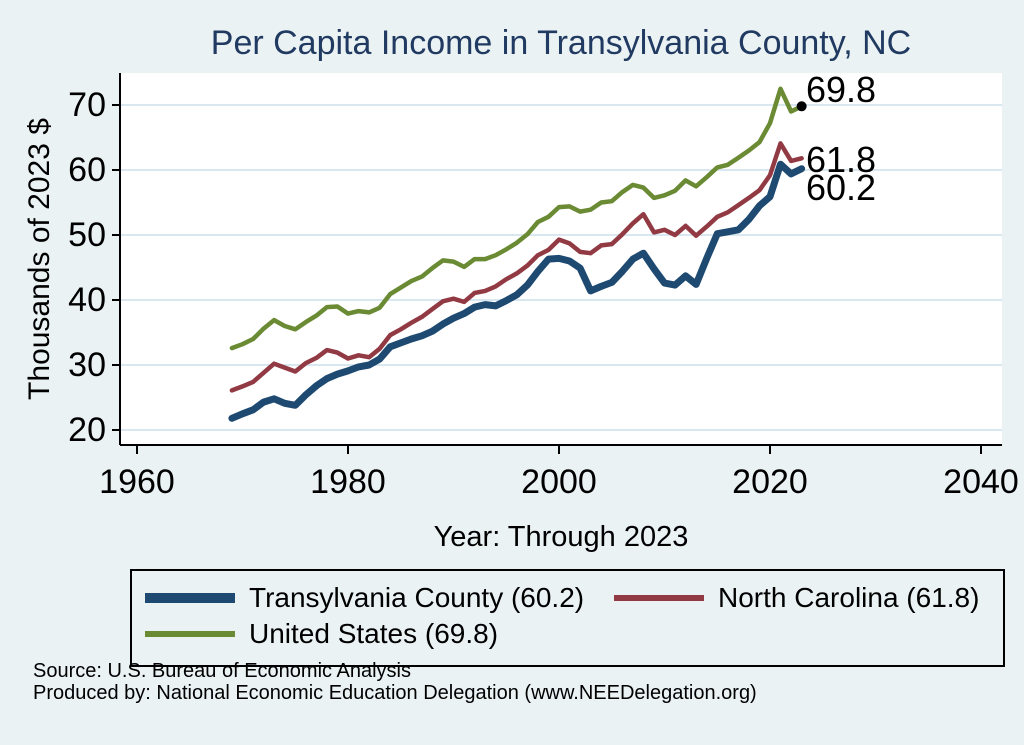  I want to click on x-tick-label-1980: 1980, so click(348, 482).